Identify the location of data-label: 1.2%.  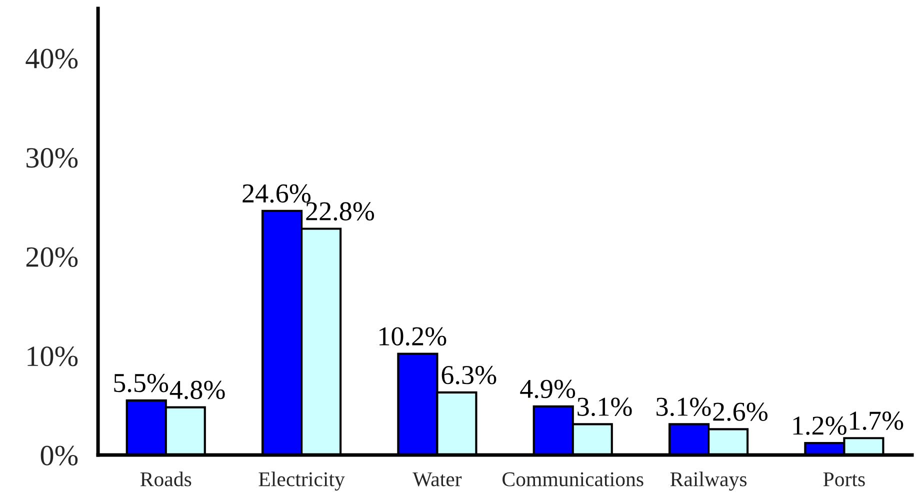
(819, 425).